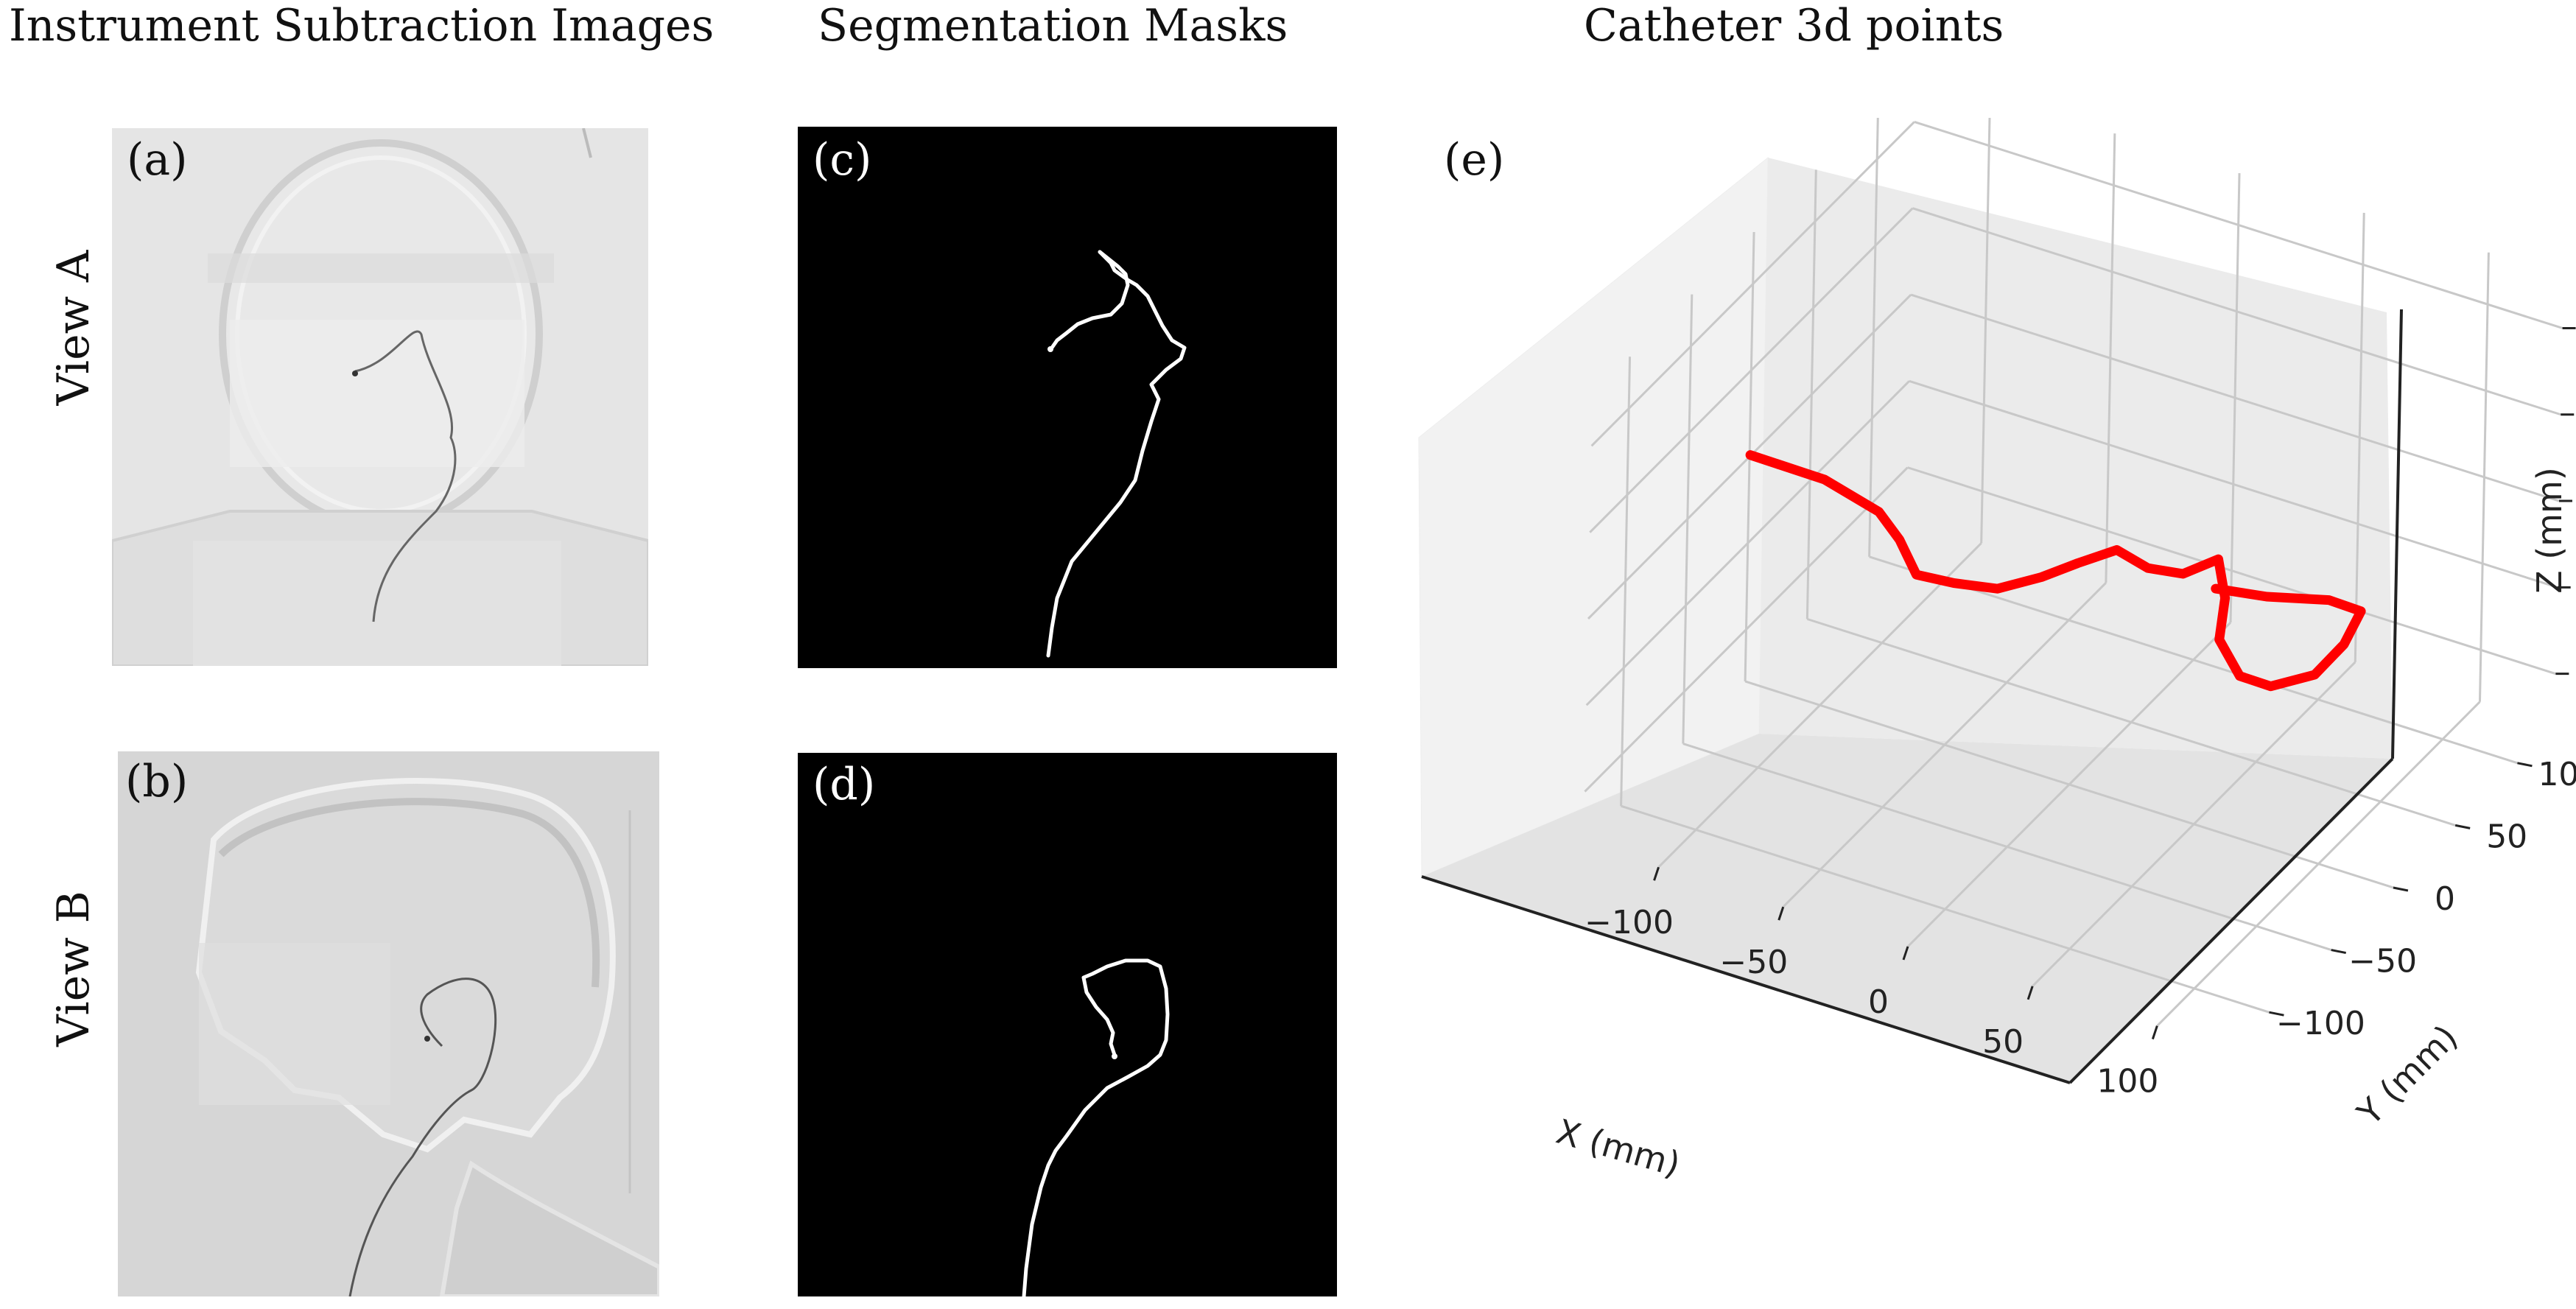  What do you see at coordinates (845, 784) in the screenshot?
I see `panel-label-d: (d)` at bounding box center [845, 784].